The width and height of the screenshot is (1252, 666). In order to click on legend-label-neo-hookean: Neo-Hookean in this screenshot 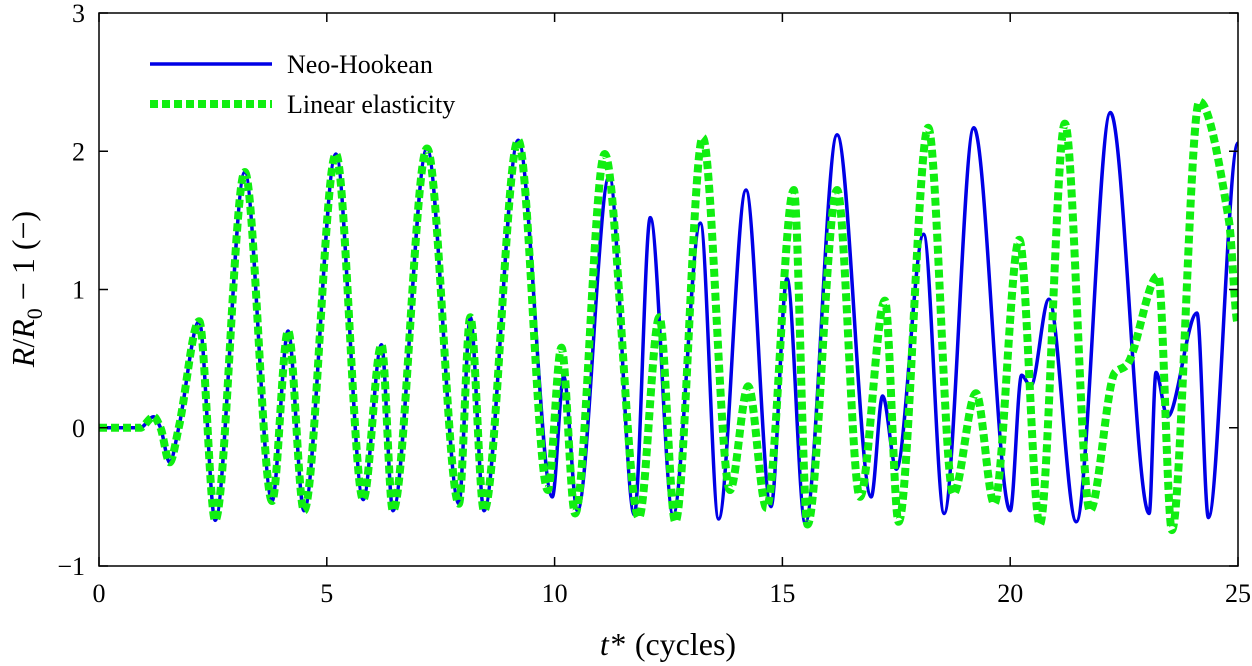, I will do `click(360, 64)`.